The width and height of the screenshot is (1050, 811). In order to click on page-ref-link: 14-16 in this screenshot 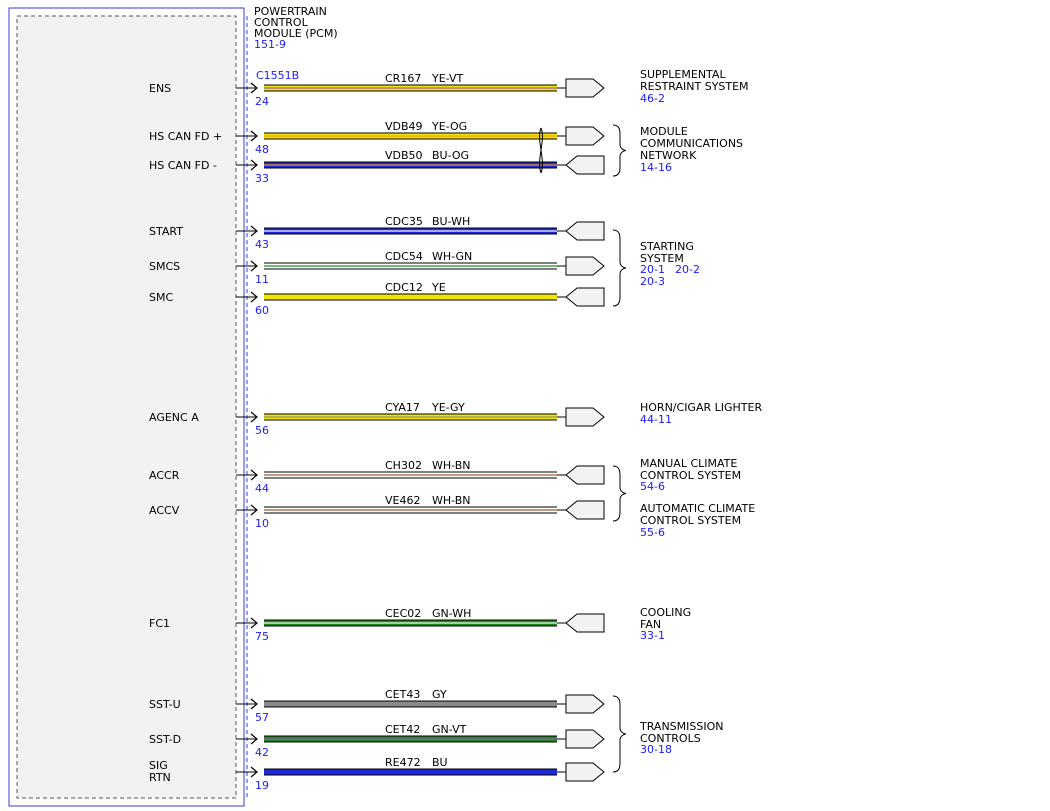, I will do `click(656, 167)`.